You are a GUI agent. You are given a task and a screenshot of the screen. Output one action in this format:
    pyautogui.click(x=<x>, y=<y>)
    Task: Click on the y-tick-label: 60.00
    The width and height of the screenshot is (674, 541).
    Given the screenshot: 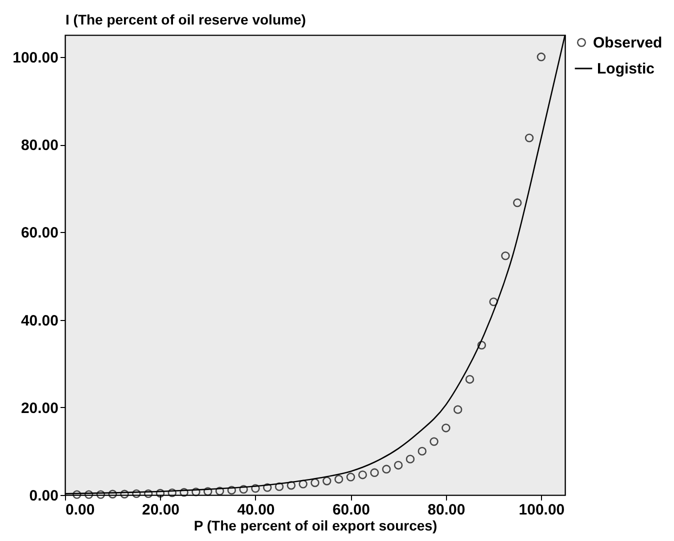 What is the action you would take?
    pyautogui.click(x=39, y=233)
    